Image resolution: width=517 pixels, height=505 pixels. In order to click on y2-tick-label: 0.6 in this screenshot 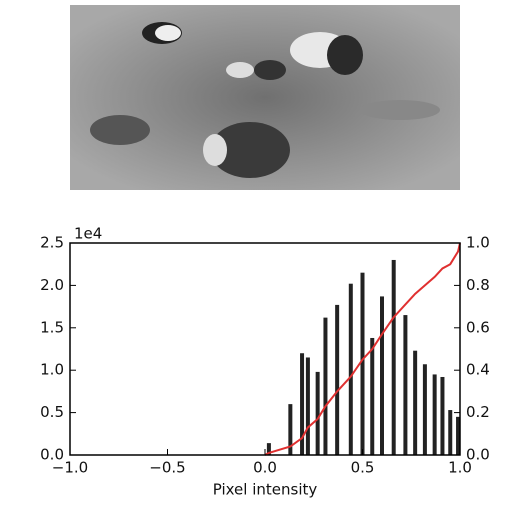, I will do `click(478, 327)`.